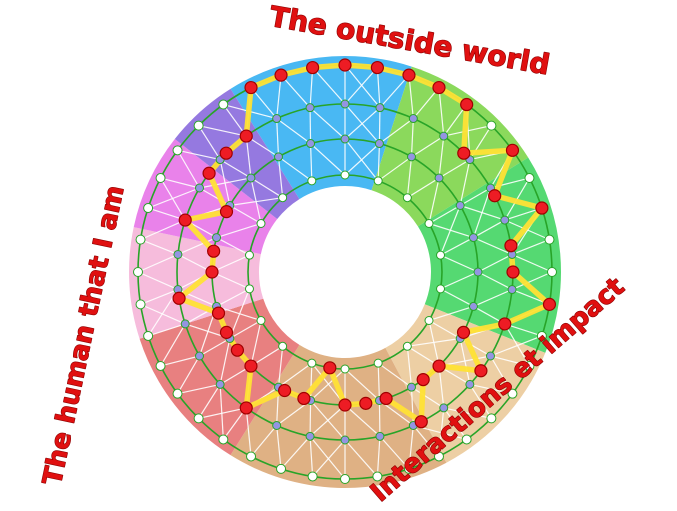 Image resolution: width=677 pixels, height=511 pixels. What do you see at coordinates (338, 416) in the screenshot?
I see `sector-tan` at bounding box center [338, 416].